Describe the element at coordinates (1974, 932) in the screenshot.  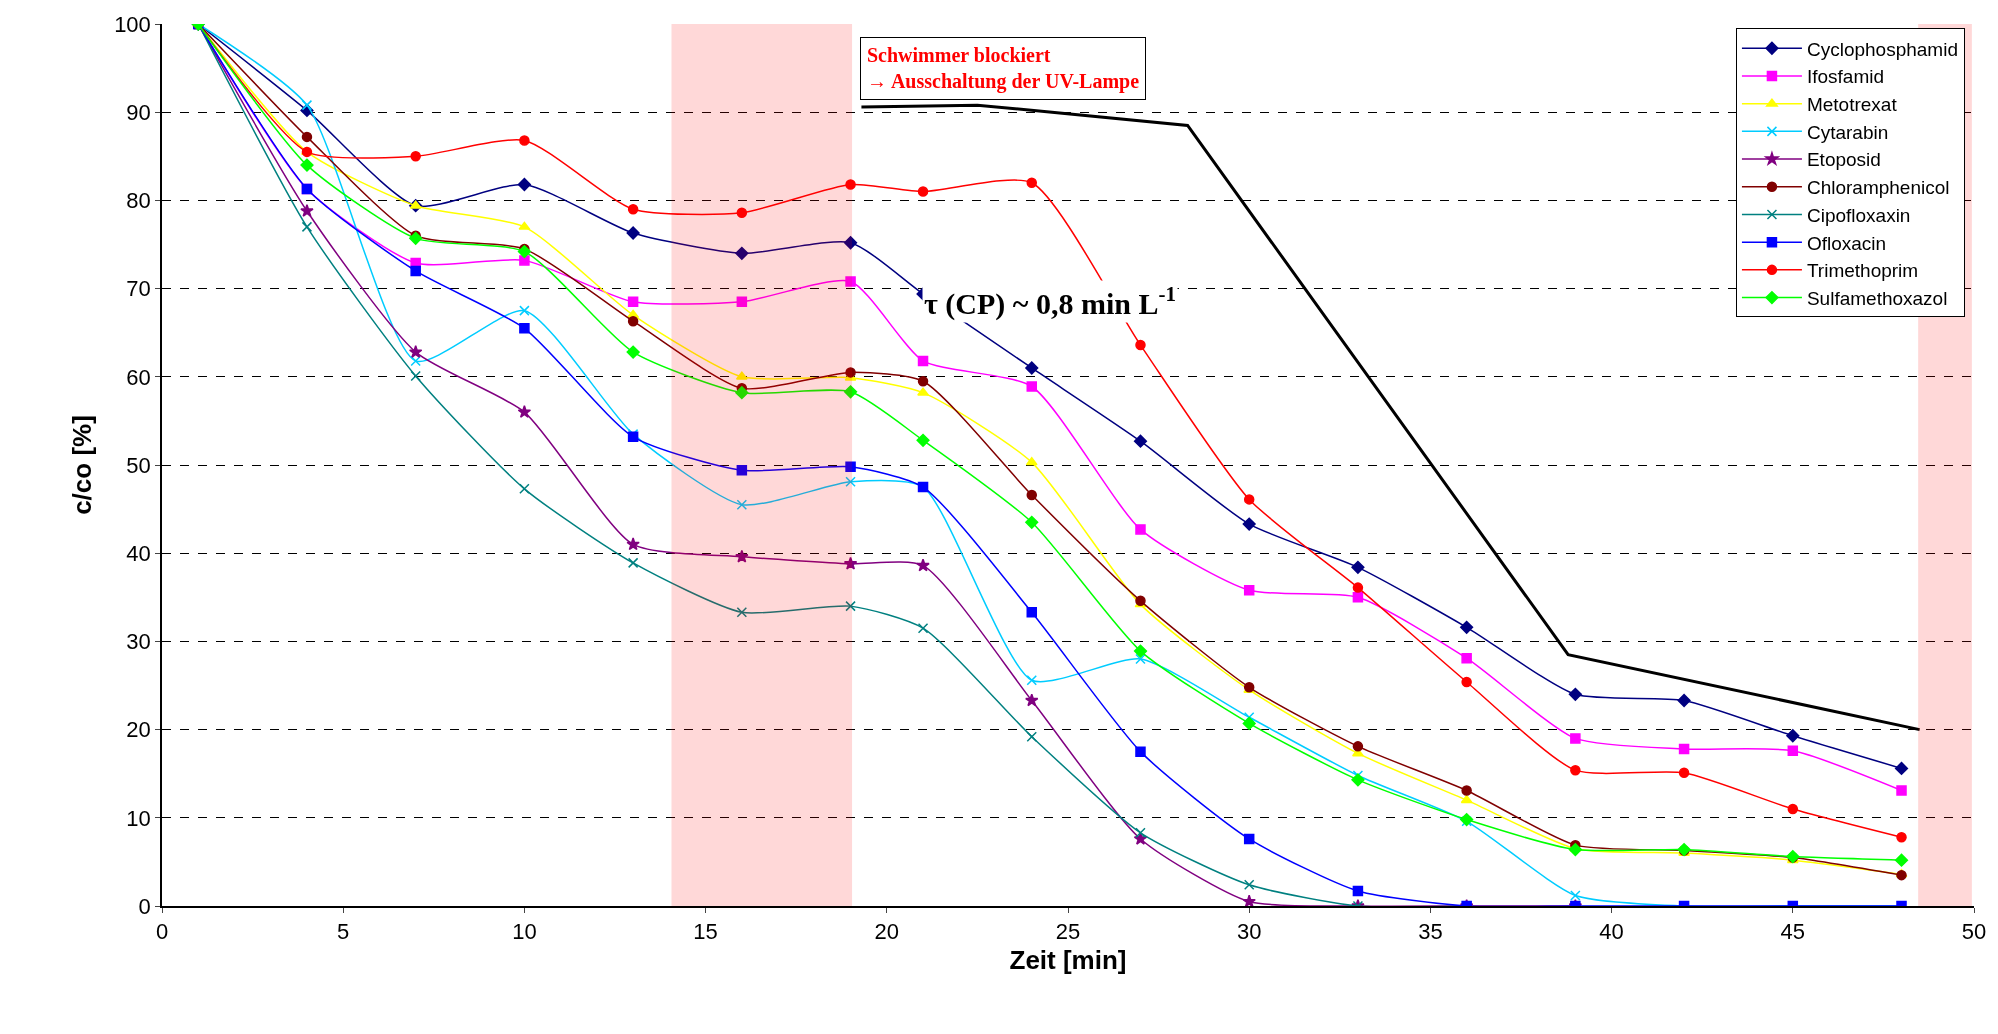
I see `x-tick-label: 50` at that location.